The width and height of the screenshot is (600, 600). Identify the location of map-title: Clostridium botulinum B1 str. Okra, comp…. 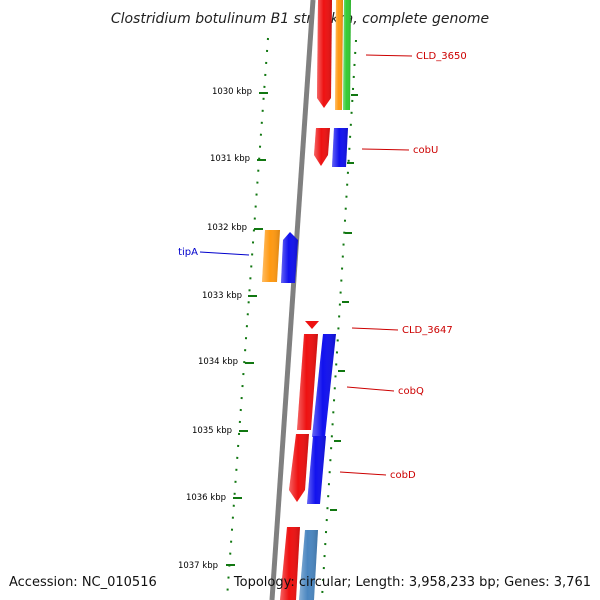
(300, 19).